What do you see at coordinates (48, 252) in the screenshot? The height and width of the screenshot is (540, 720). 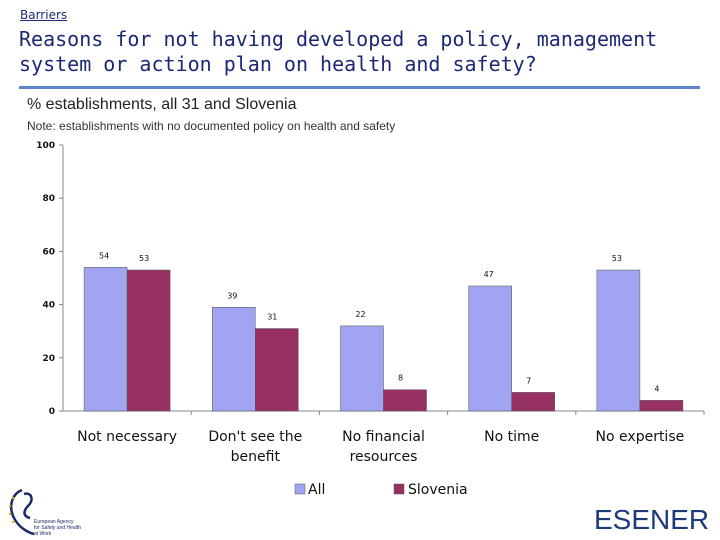 I see `y-tick-label: 60` at bounding box center [48, 252].